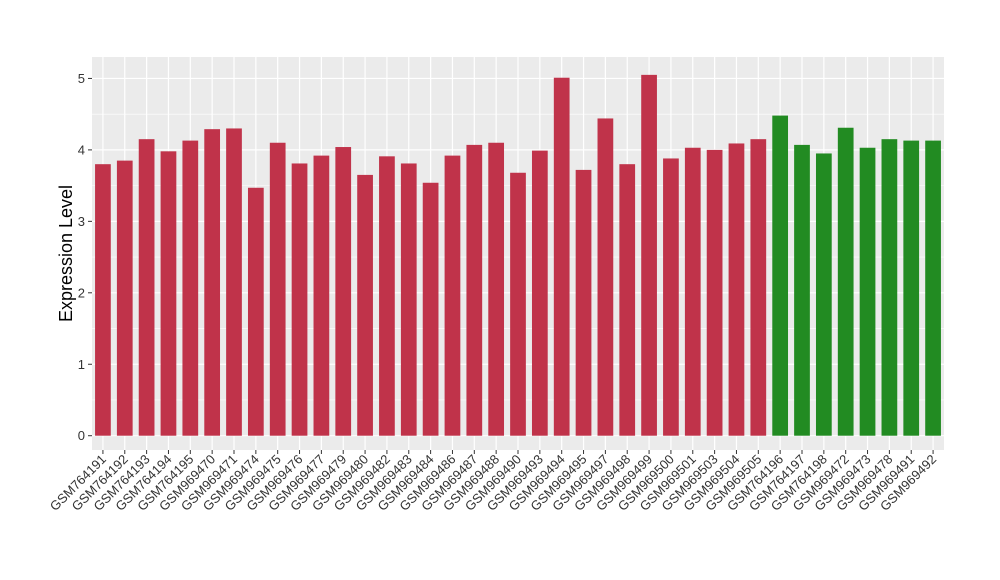  Describe the element at coordinates (671, 297) in the screenshot. I see `bar-GSM969500` at that location.